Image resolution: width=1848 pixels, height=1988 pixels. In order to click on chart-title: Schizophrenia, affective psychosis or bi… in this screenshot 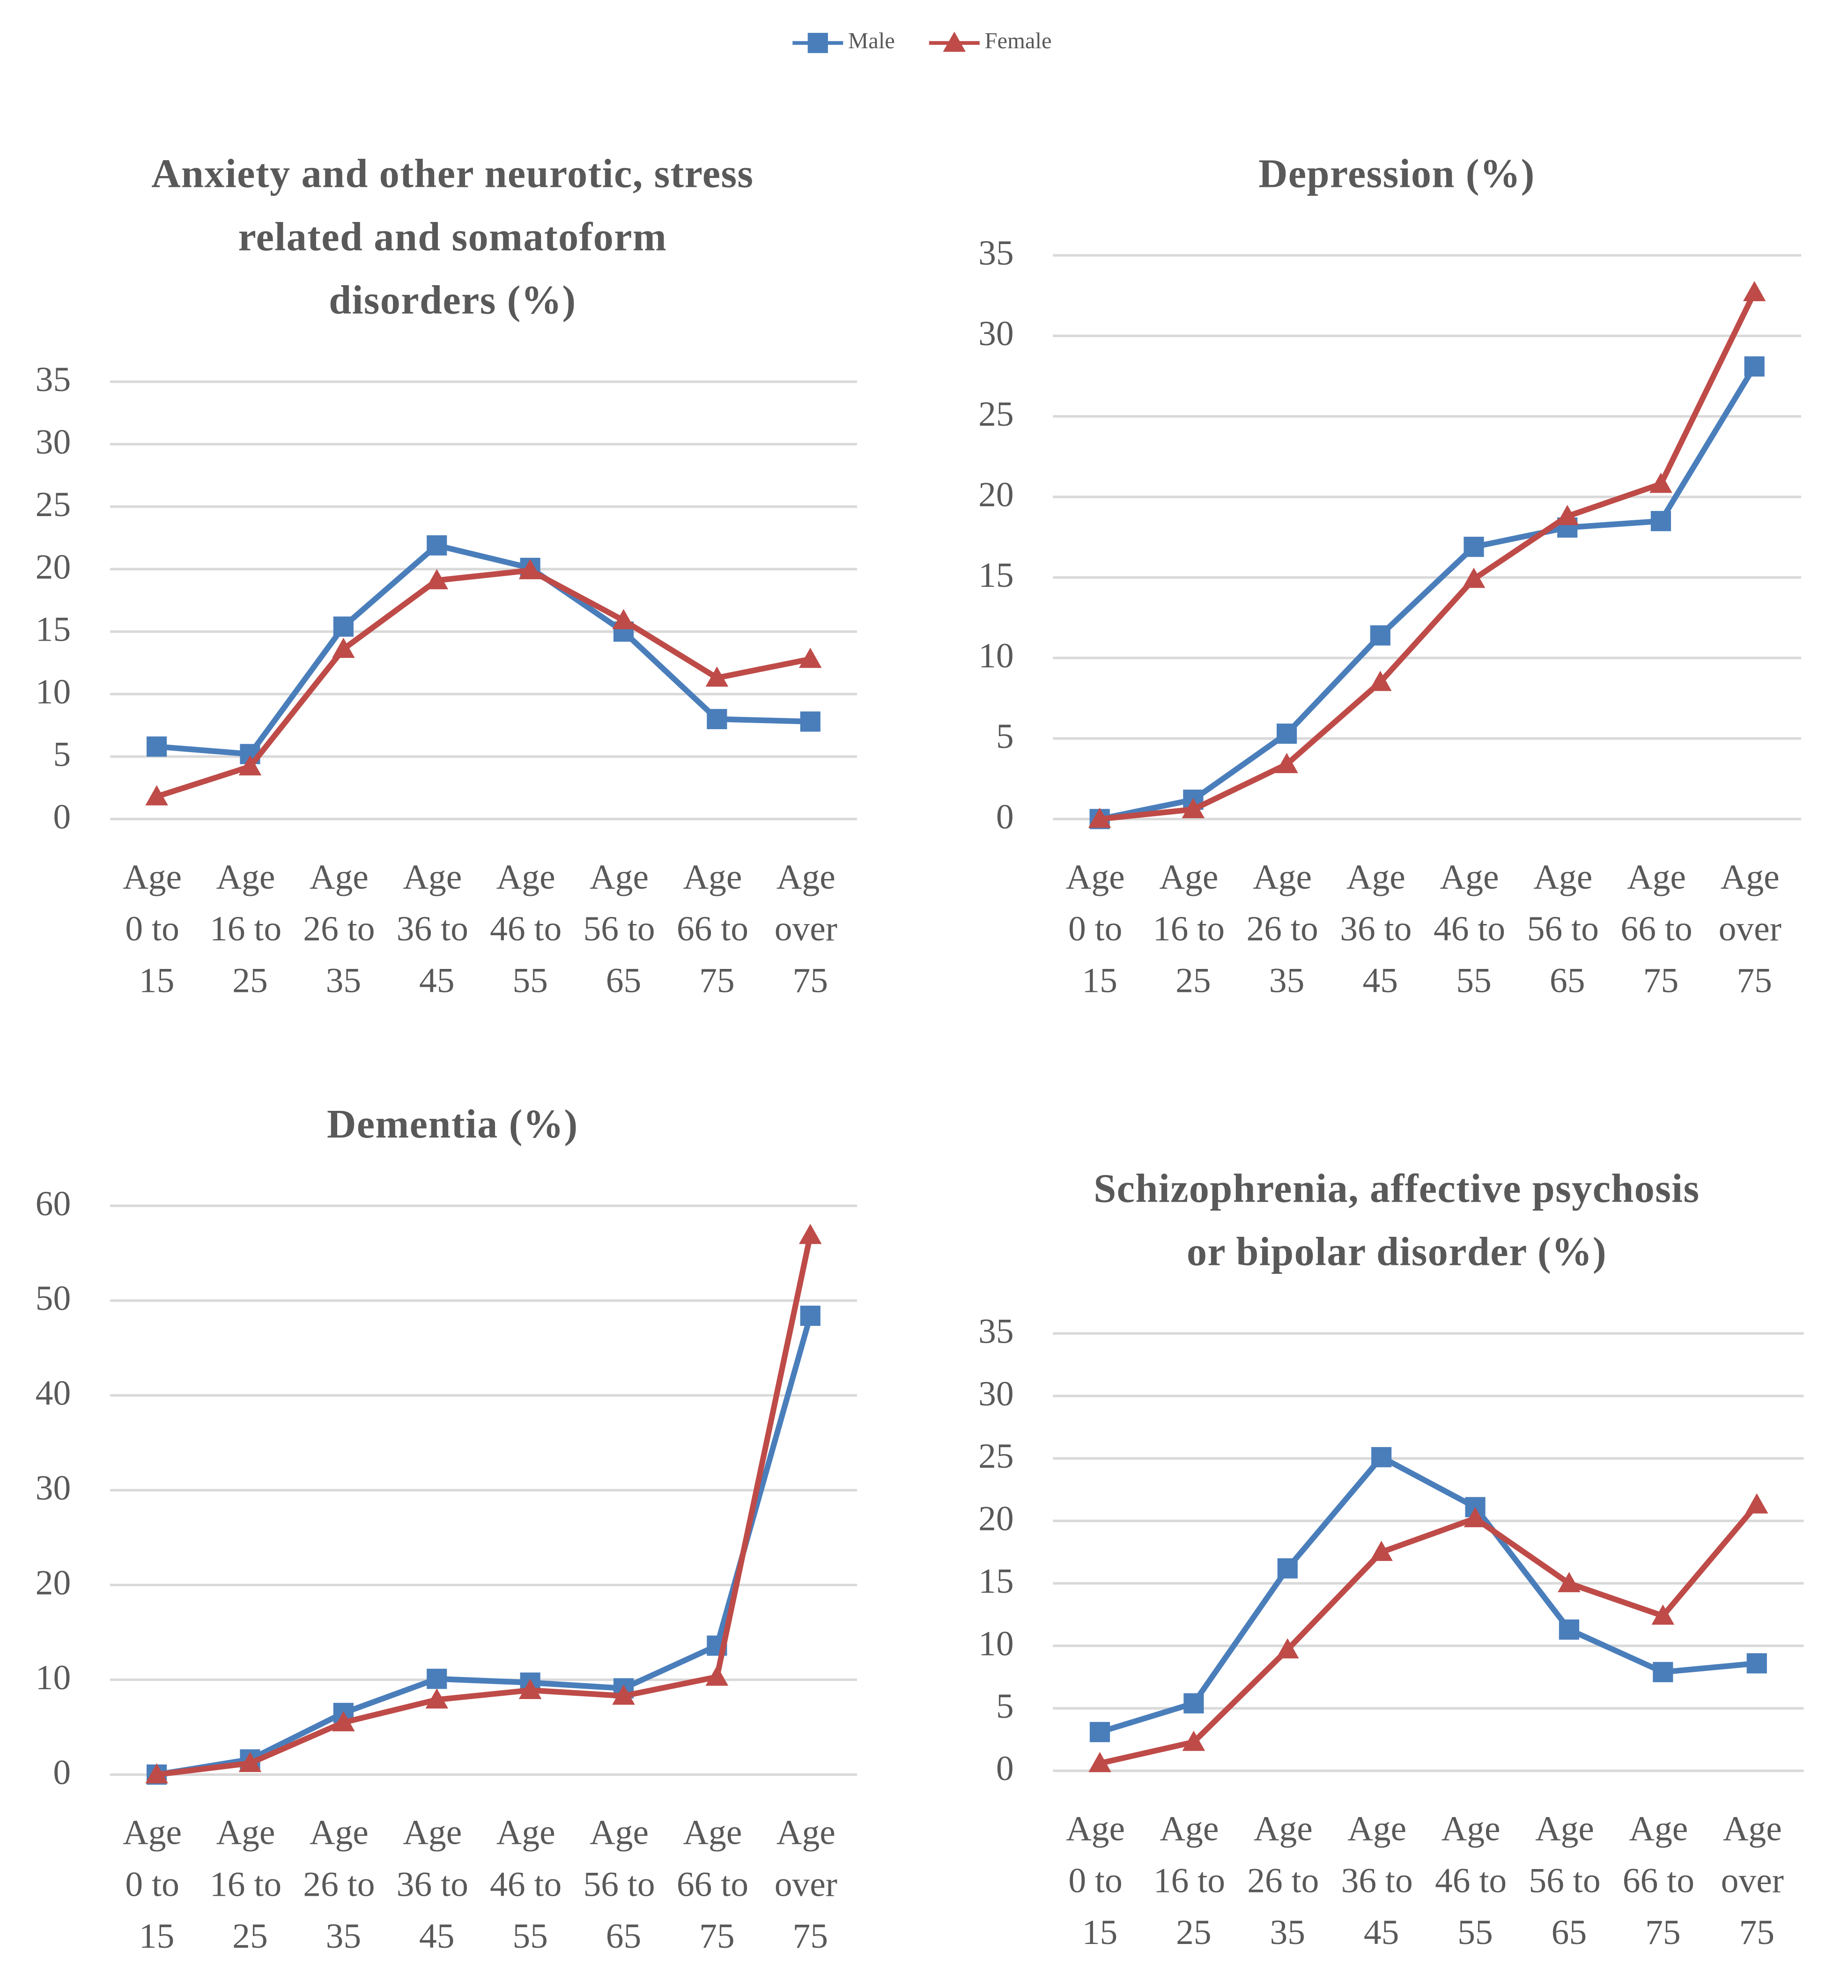, I will do `click(1397, 1219)`.